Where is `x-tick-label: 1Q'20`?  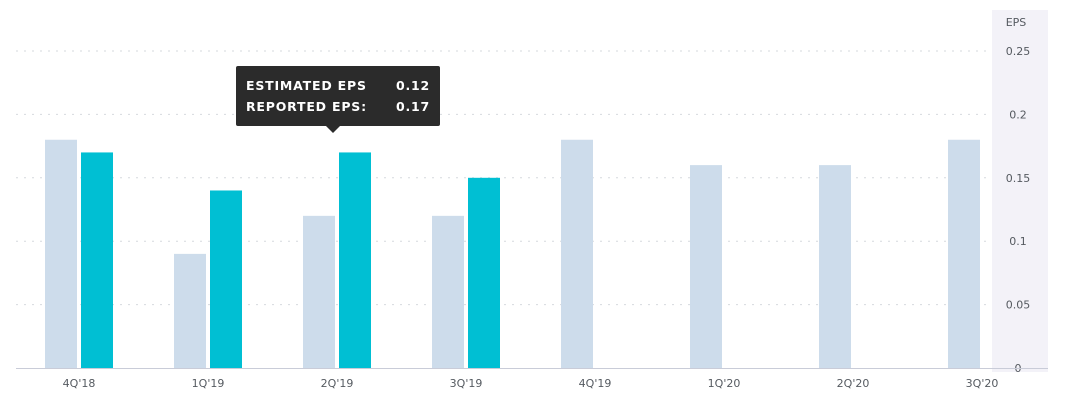
x-tick-label: 1Q'20 is located at coordinates (724, 383).